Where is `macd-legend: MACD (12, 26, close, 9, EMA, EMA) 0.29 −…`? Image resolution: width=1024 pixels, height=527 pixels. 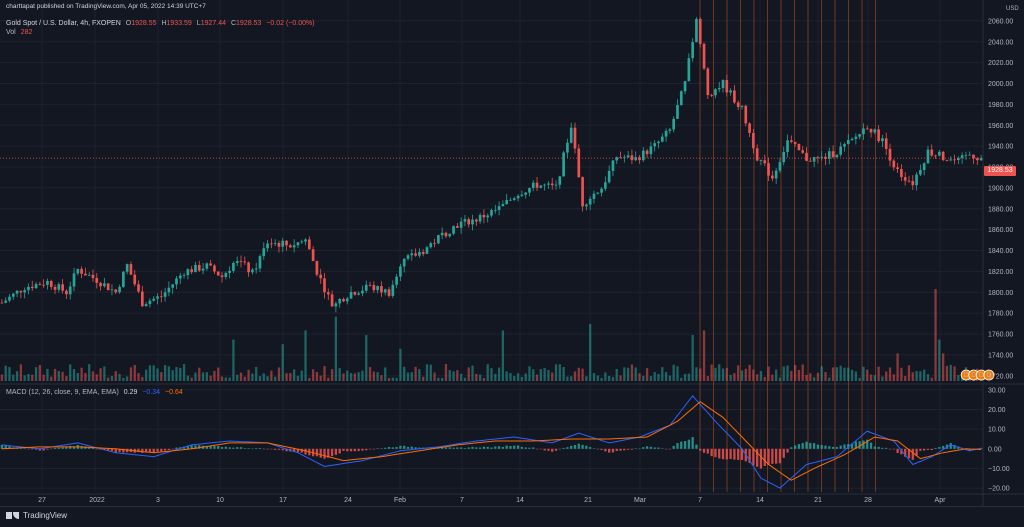
macd-legend: MACD (12, 26, close, 9, EMA, EMA) 0.29 −… is located at coordinates (94, 392).